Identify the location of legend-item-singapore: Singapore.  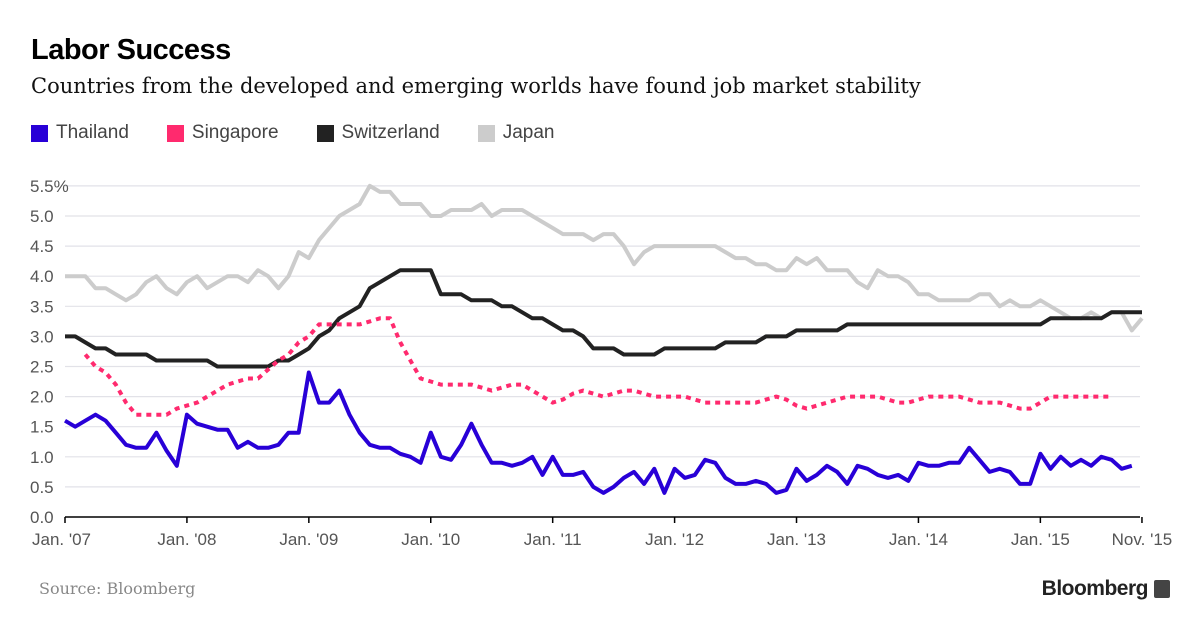
(222, 133).